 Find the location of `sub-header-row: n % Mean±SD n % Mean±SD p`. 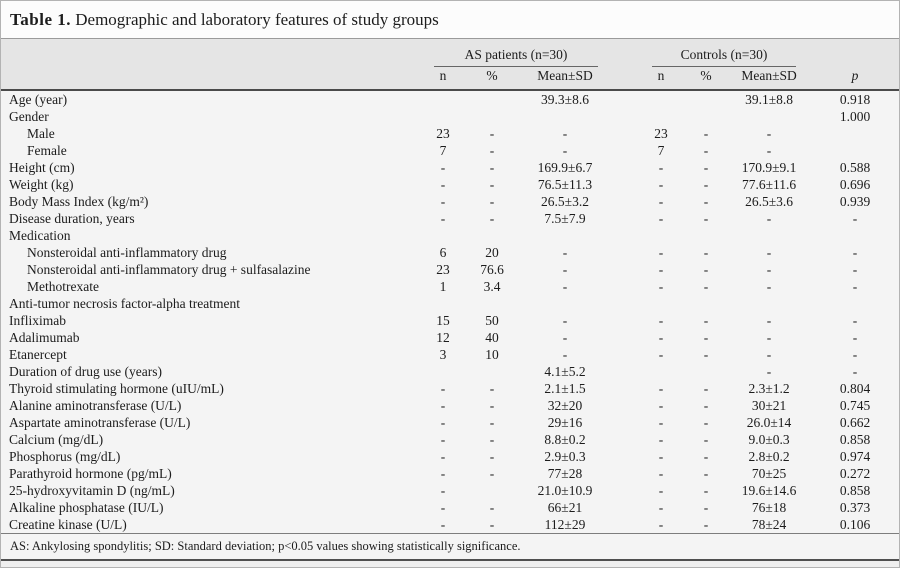

sub-header-row: n % Mean±SD n % Mean±SD p is located at coordinates (450, 79).